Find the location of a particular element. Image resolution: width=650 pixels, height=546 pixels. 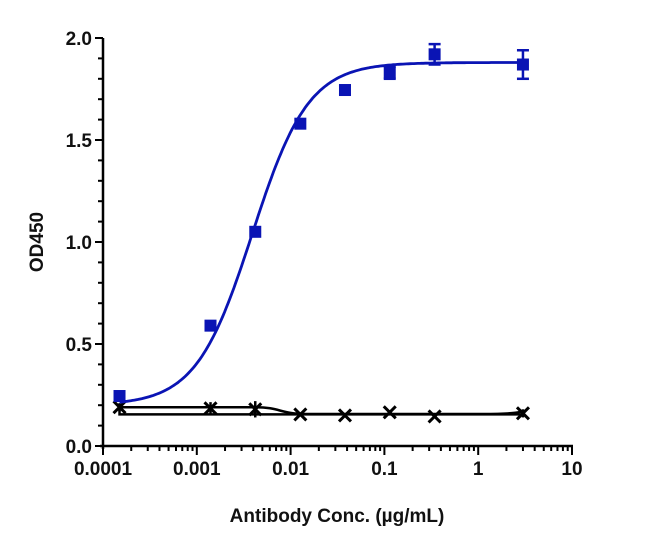

x-tick-label: 0.001 is located at coordinates (197, 469).